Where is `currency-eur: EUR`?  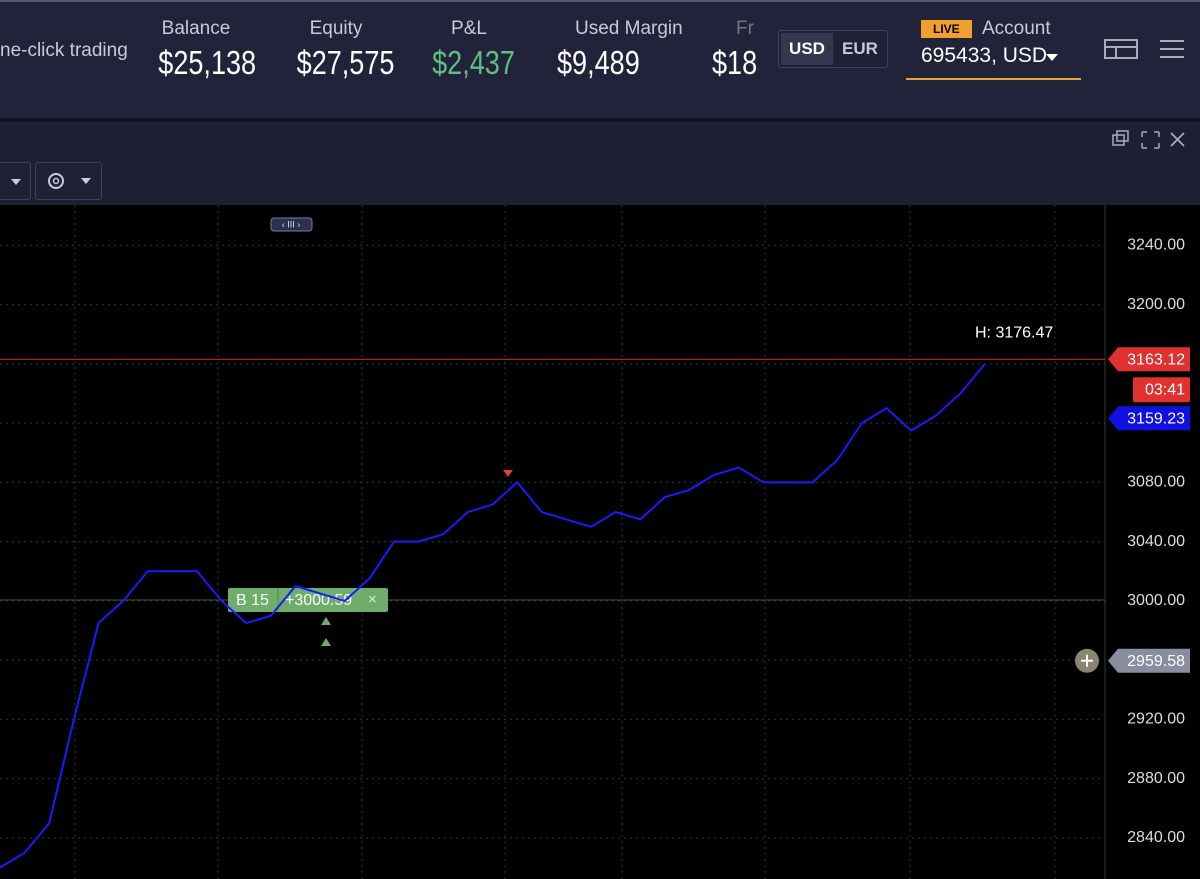 currency-eur: EUR is located at coordinates (860, 48).